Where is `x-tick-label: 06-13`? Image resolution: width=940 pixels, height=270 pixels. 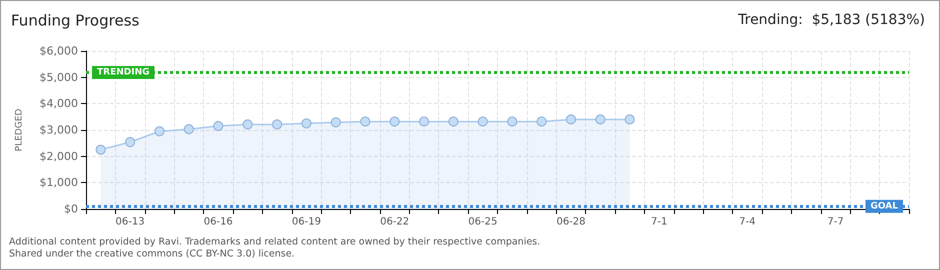
x-tick-label: 06-13 is located at coordinates (130, 222).